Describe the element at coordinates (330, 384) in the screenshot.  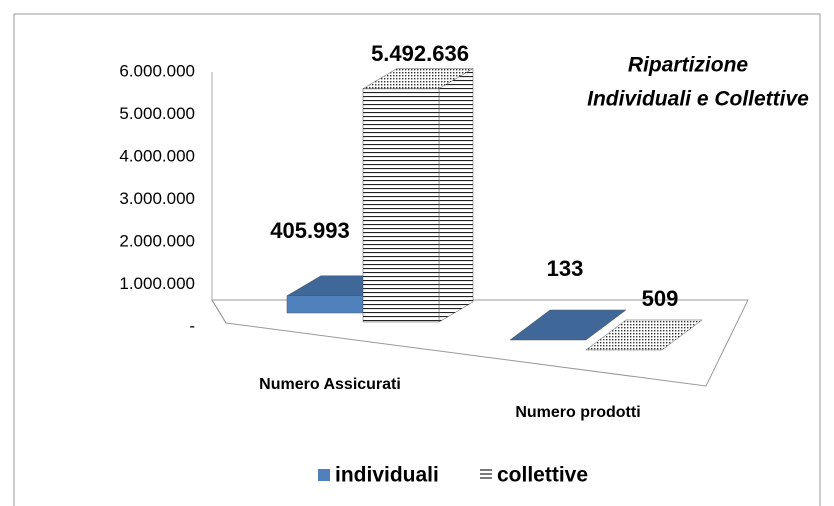
I see `x-tick-label: Numero Assicurati` at that location.